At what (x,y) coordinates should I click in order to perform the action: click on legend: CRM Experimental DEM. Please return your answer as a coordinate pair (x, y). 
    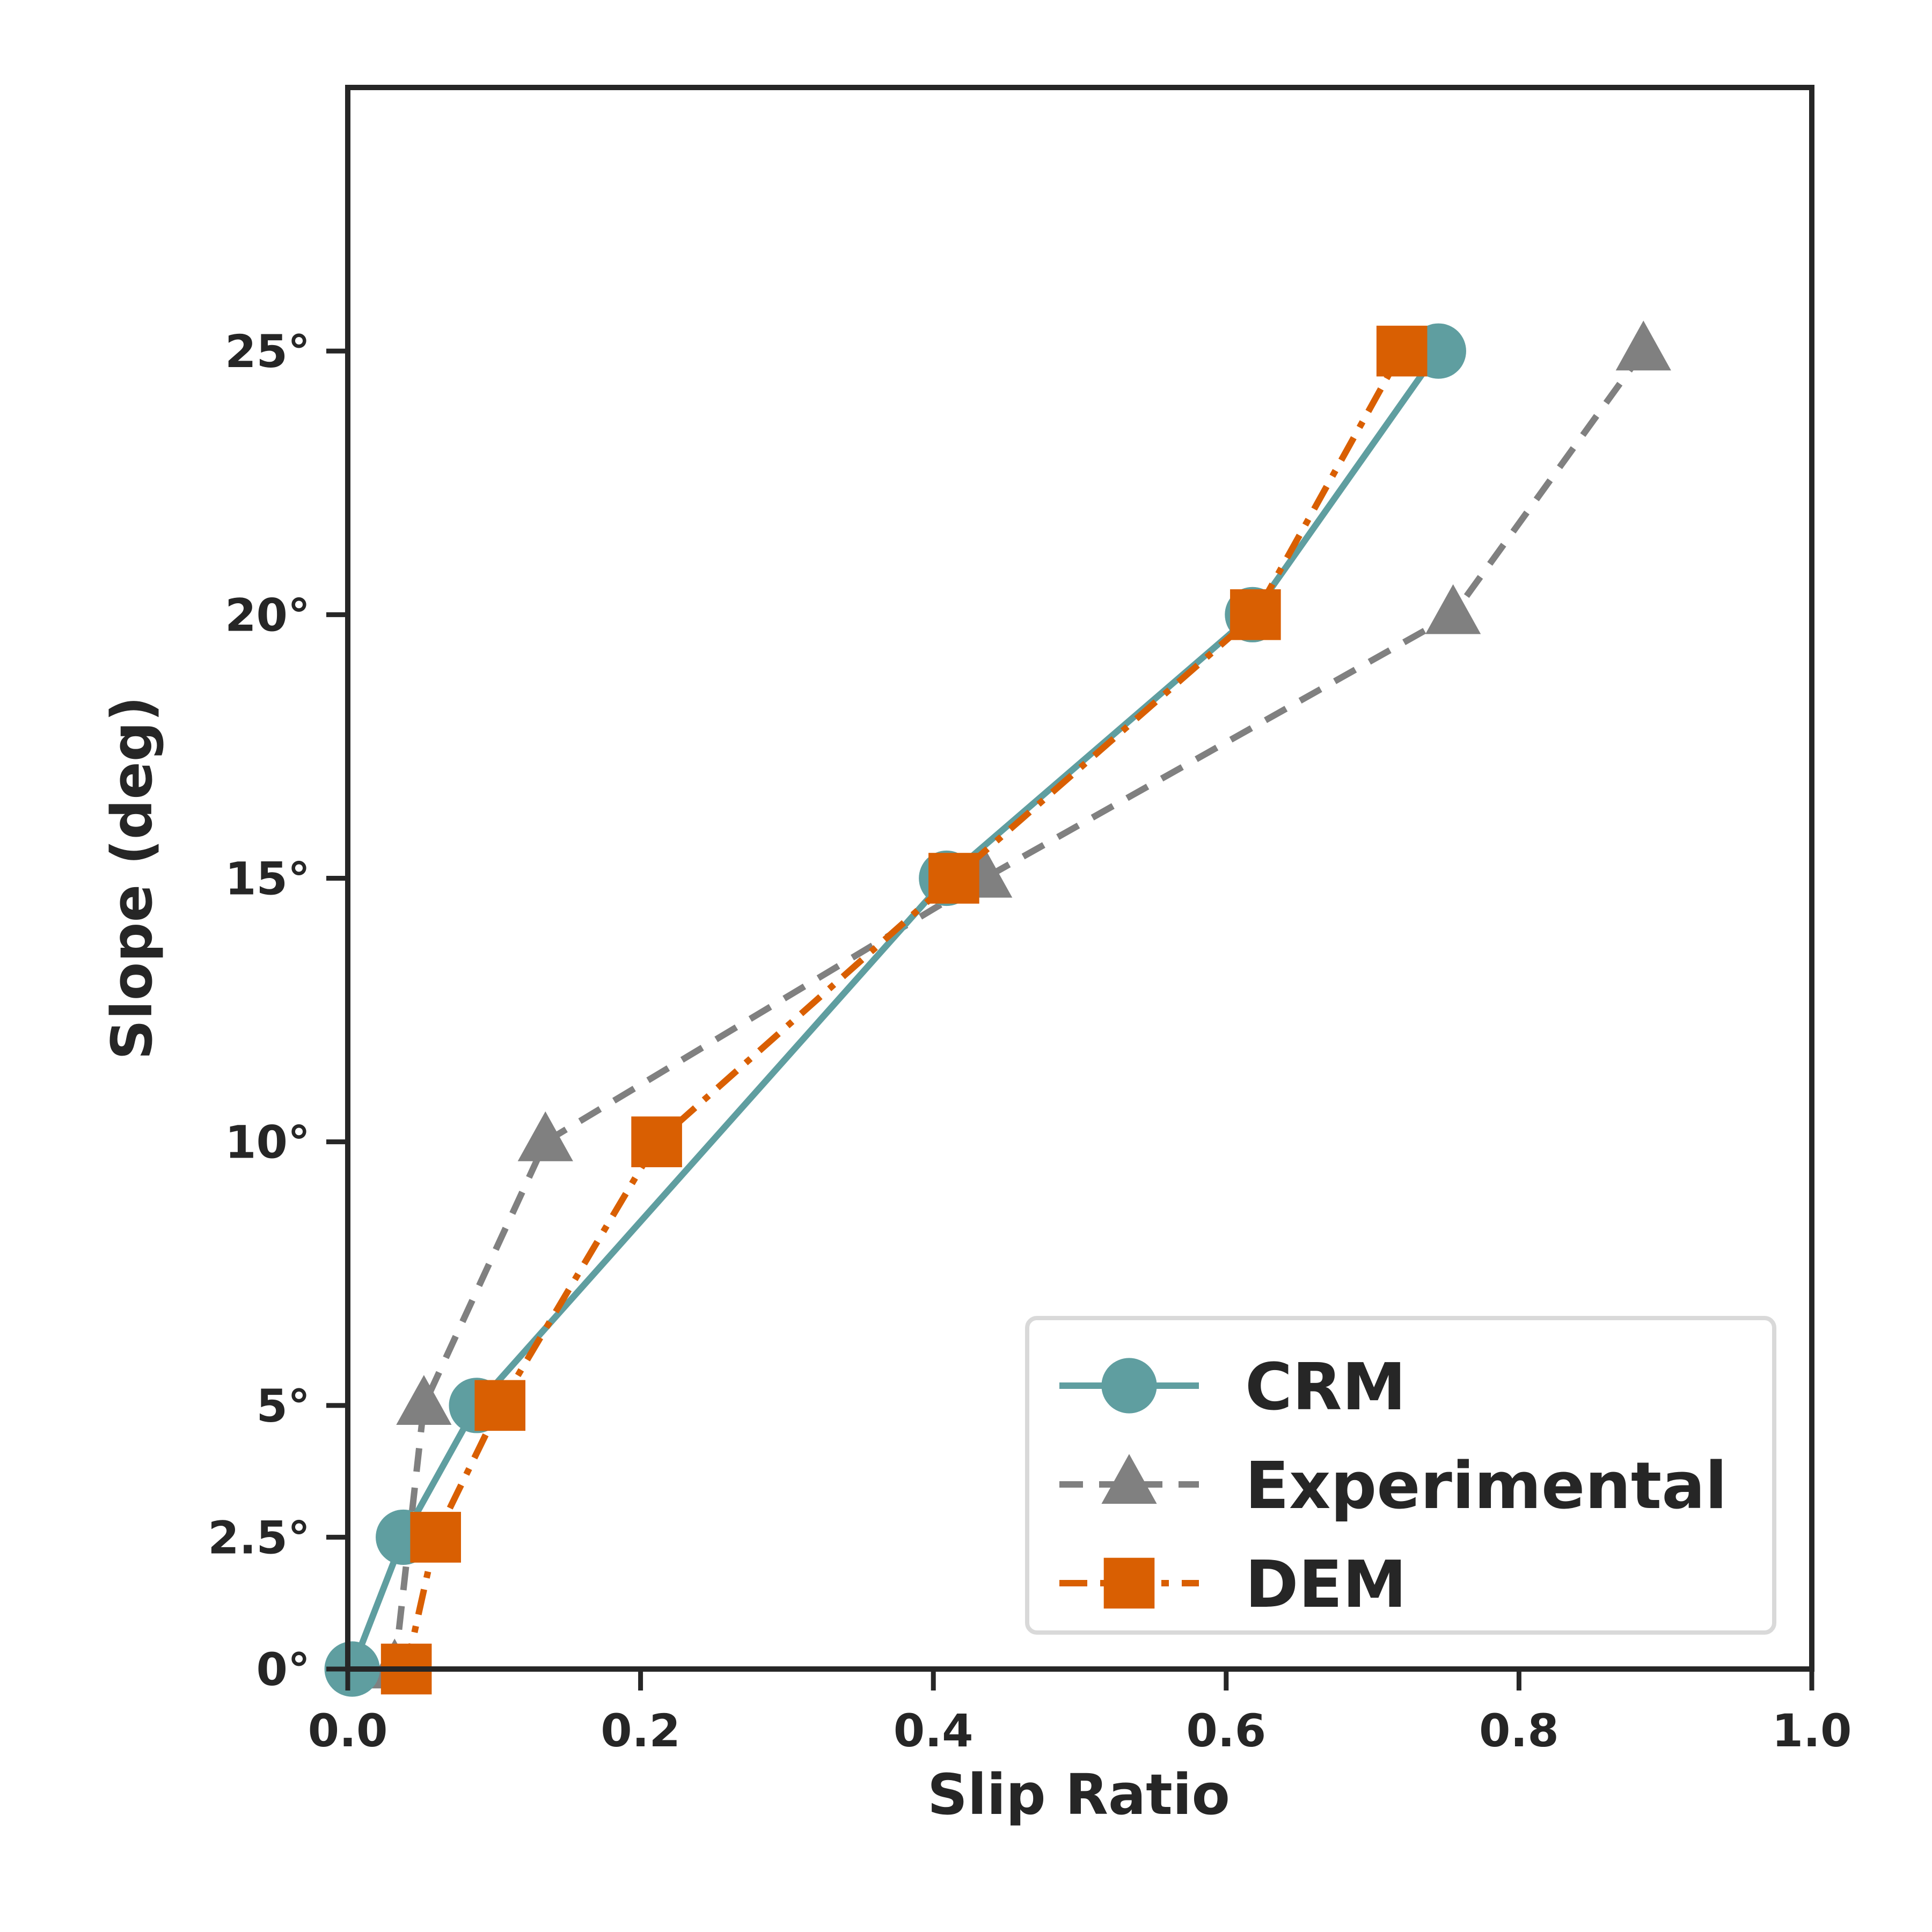
    Looking at the image, I should click on (1400, 1475).